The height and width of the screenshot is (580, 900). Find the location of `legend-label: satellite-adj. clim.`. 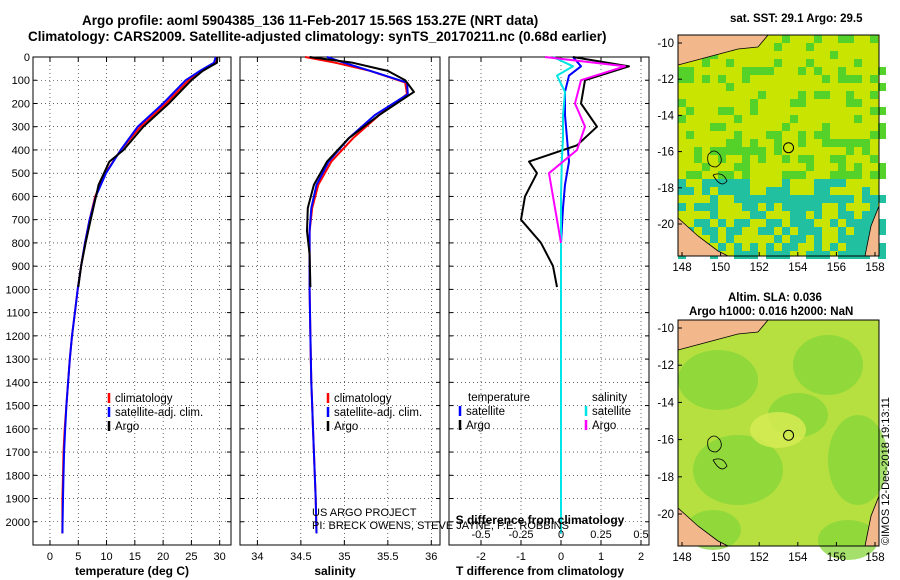

legend-label: satellite-adj. clim. is located at coordinates (159, 413).